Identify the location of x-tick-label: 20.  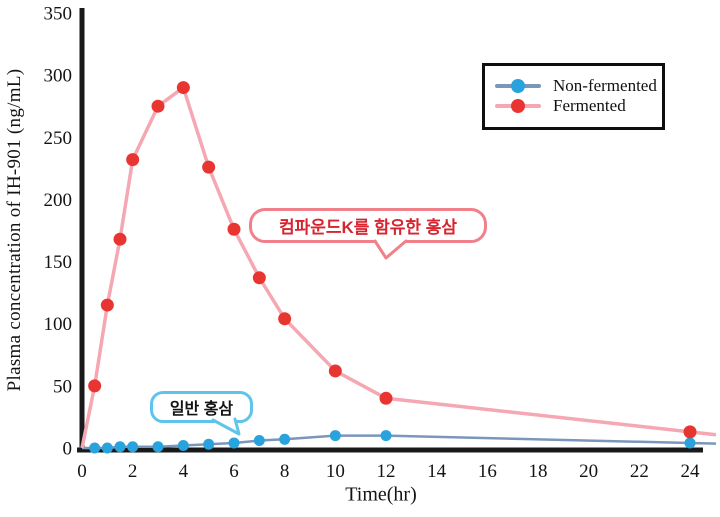
(588, 471).